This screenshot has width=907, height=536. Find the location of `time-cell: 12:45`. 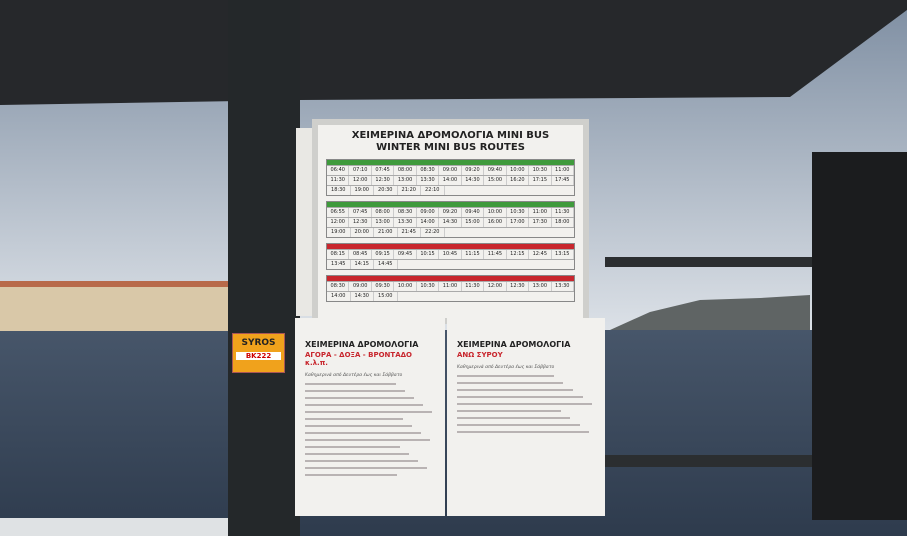

time-cell: 12:45 is located at coordinates (540, 254).